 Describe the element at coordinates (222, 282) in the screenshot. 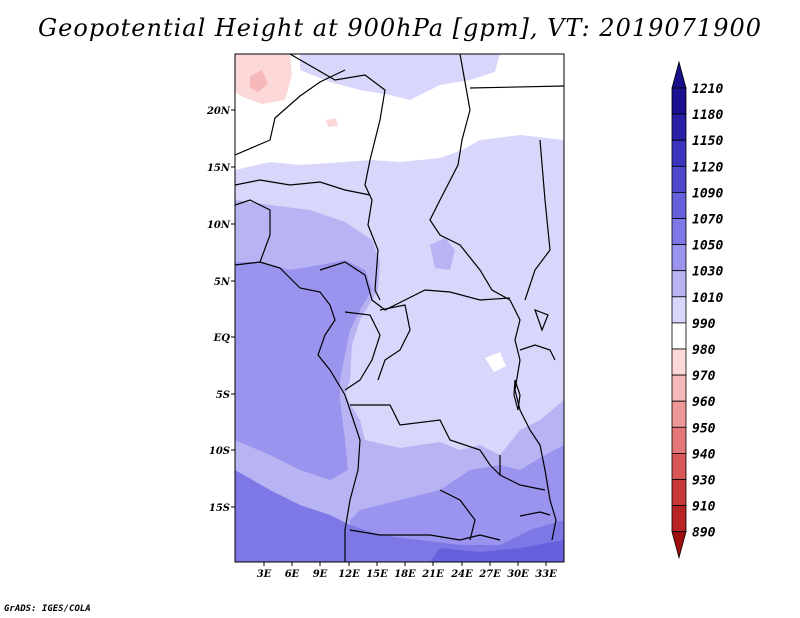

I see `lat-tick-label: 5N` at that location.